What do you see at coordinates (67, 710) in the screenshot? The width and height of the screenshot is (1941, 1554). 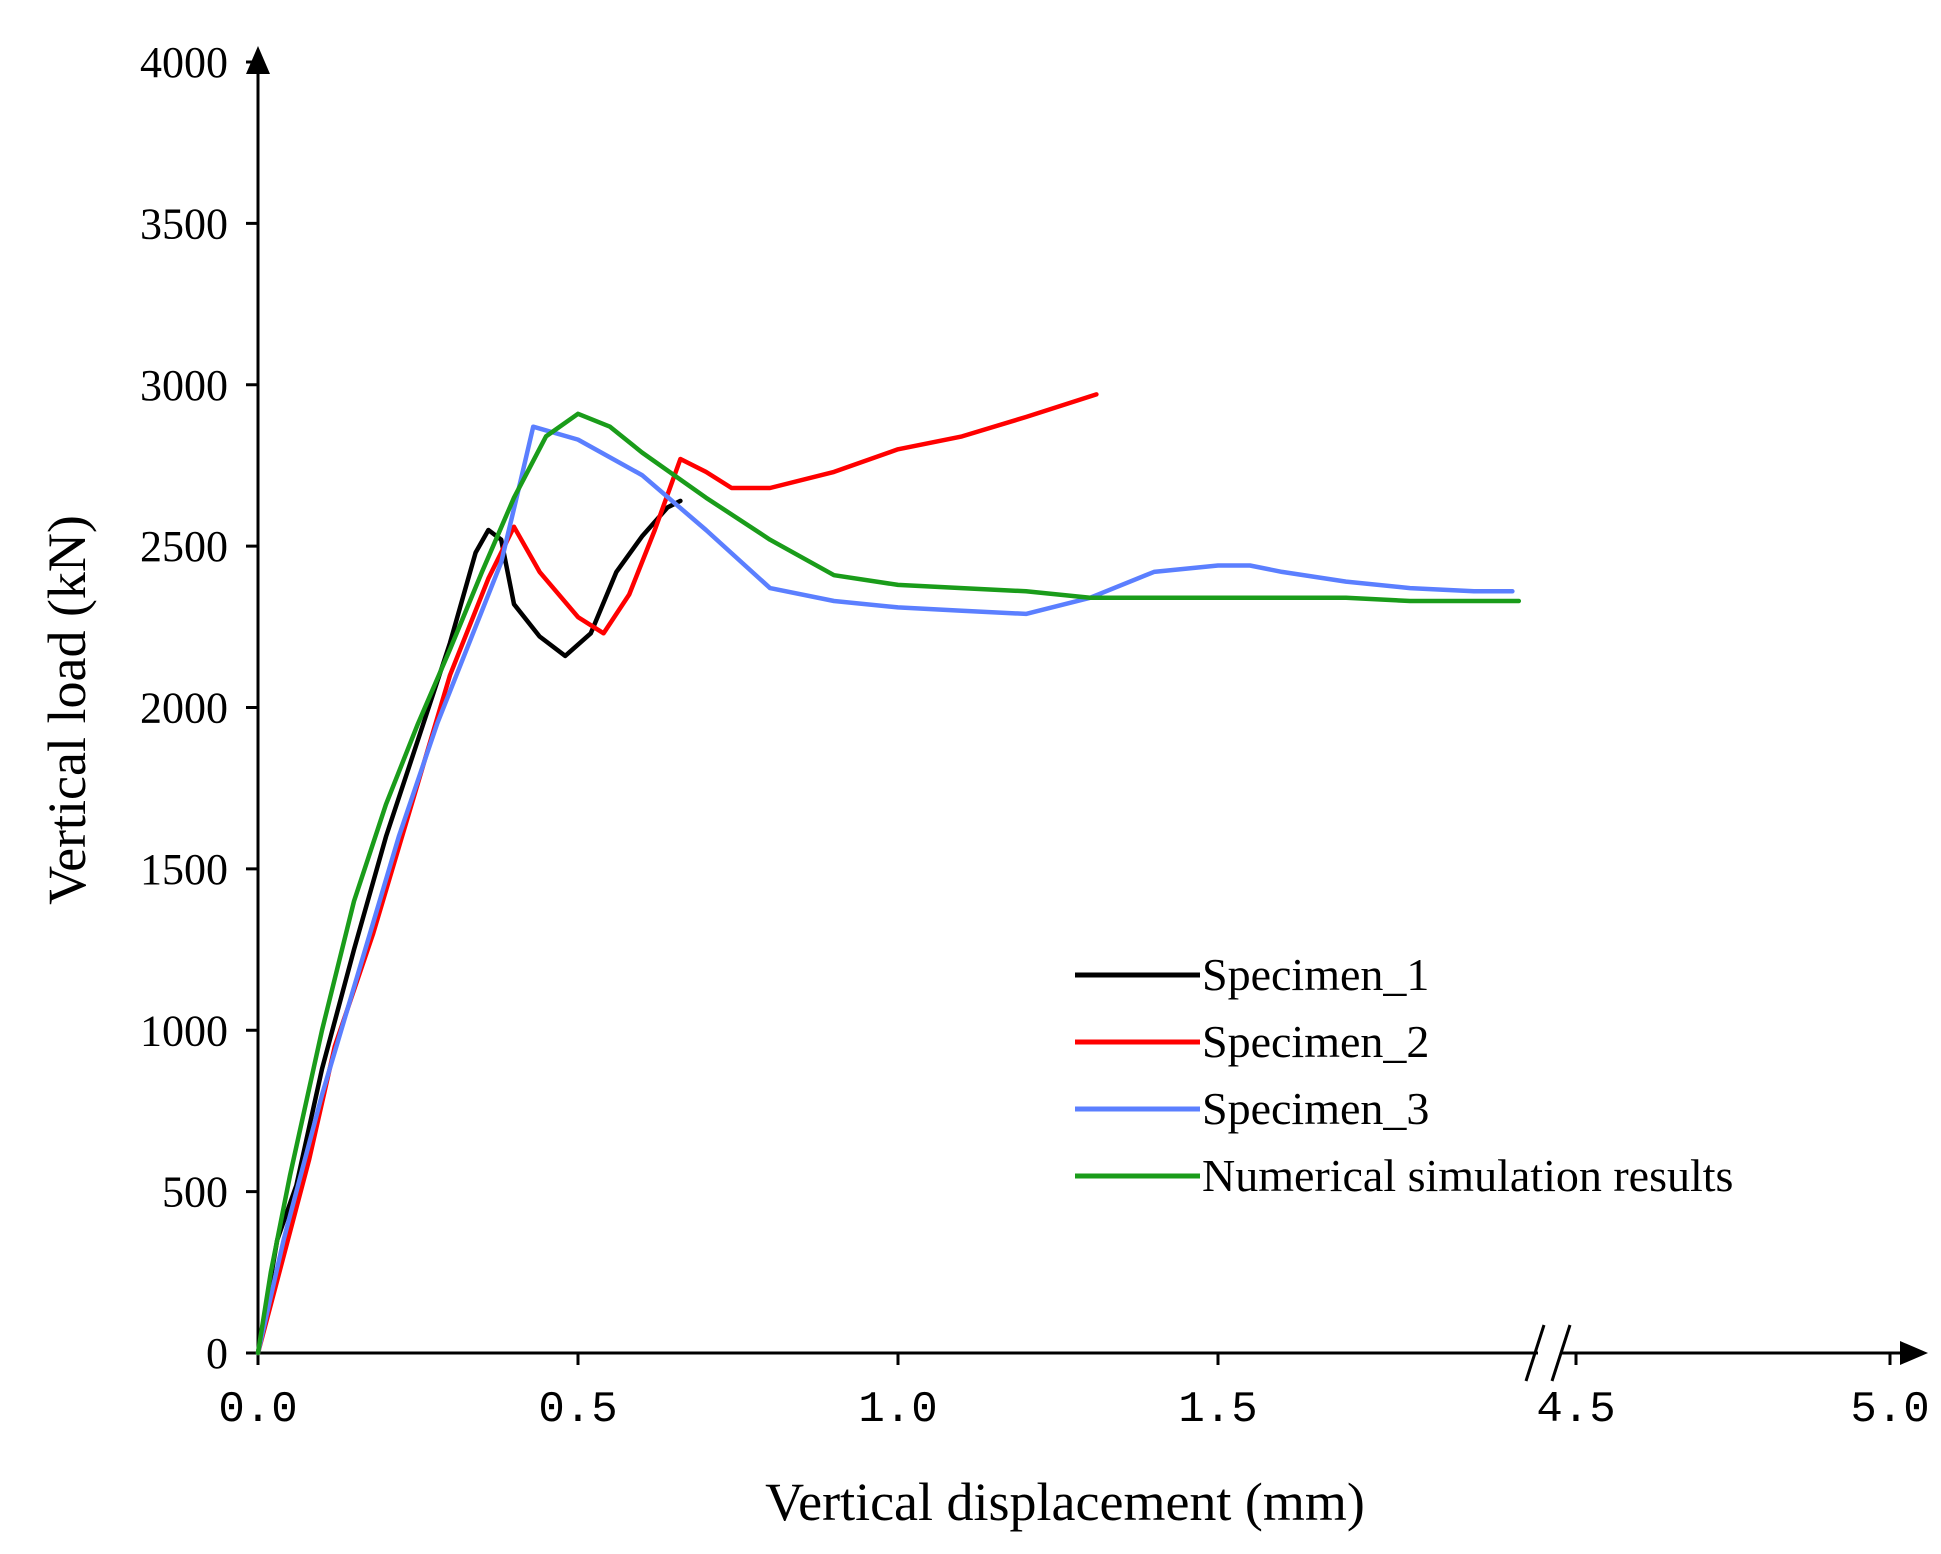 I see `y-axis-title: Vertical load (kN)` at bounding box center [67, 710].